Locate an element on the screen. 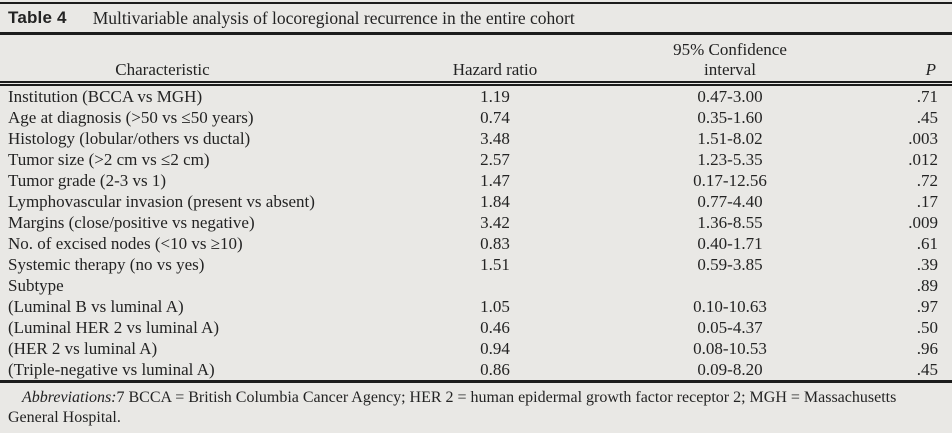 The image size is (952, 433). p-cell: .89 is located at coordinates (927, 285).